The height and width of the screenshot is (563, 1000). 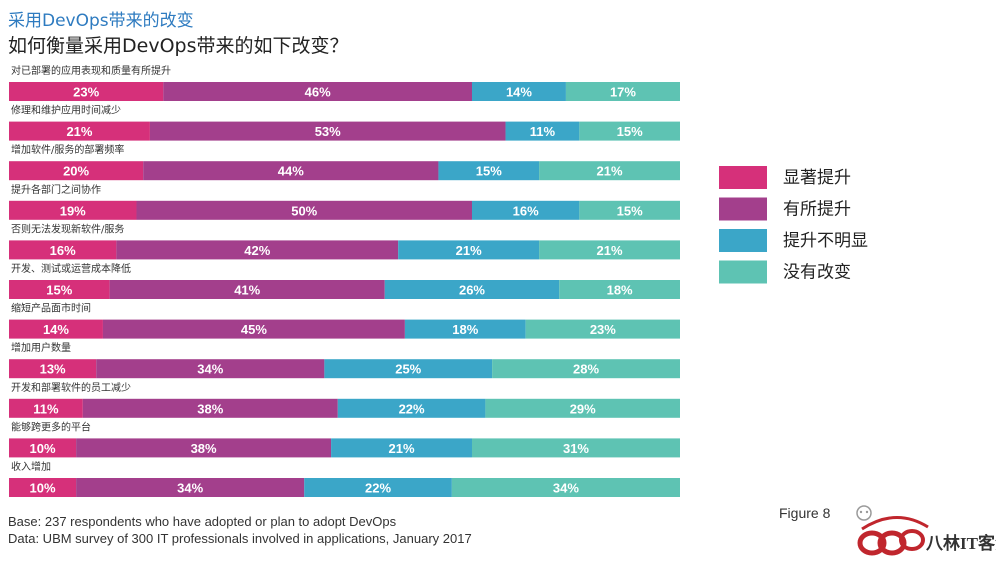 What do you see at coordinates (71, 268) in the screenshot?
I see `category-label: 开发、测试或运营成本降低` at bounding box center [71, 268].